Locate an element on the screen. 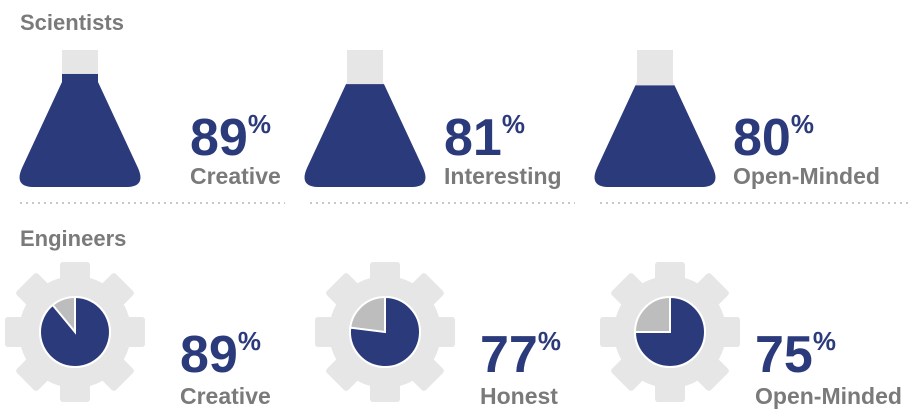  item-label: Interesting is located at coordinates (503, 176).